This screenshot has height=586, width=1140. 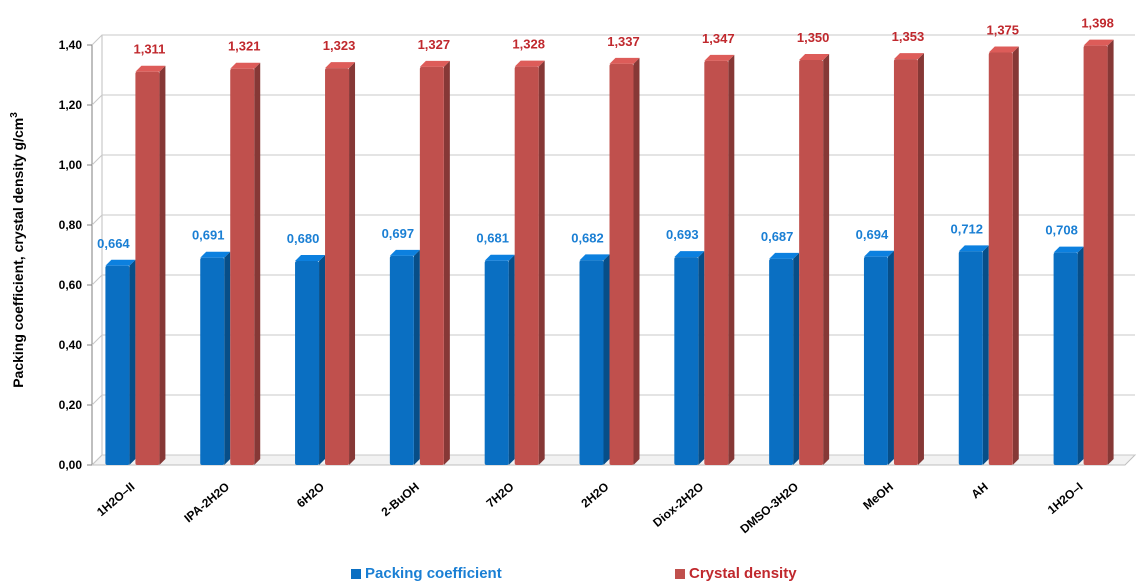 I want to click on legend-label-packing: Packing coefficient, so click(x=433, y=573).